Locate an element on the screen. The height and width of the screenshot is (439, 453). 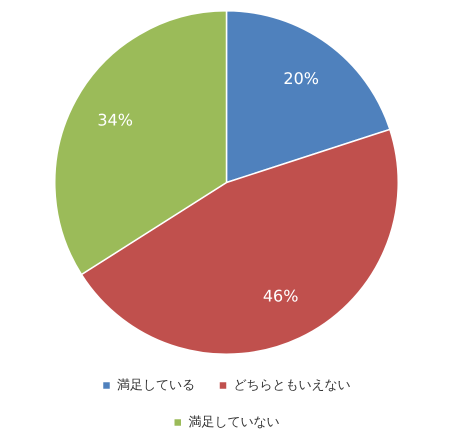
legend-label: 満足している is located at coordinates (156, 385).